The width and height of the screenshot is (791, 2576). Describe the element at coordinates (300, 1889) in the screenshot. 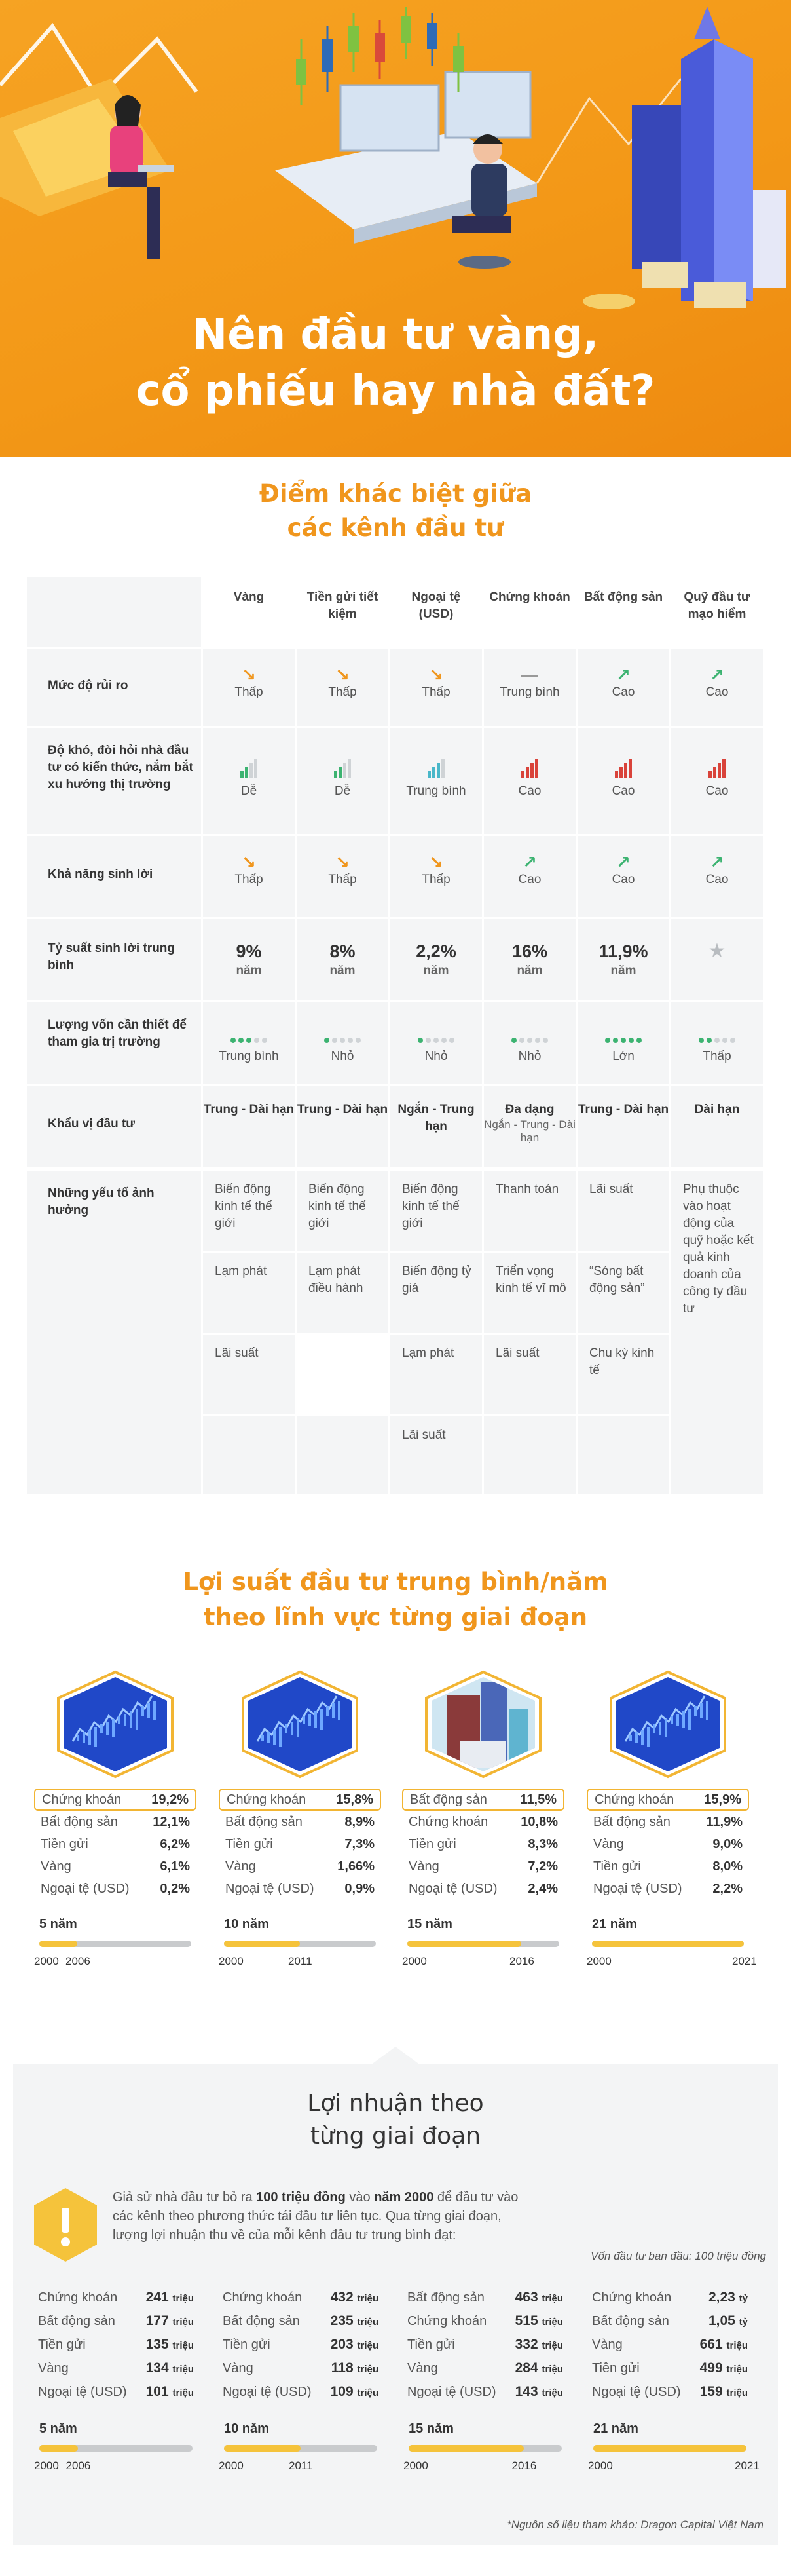

I see `return-row: Ngoại tệ (USD) 0,9%` at that location.